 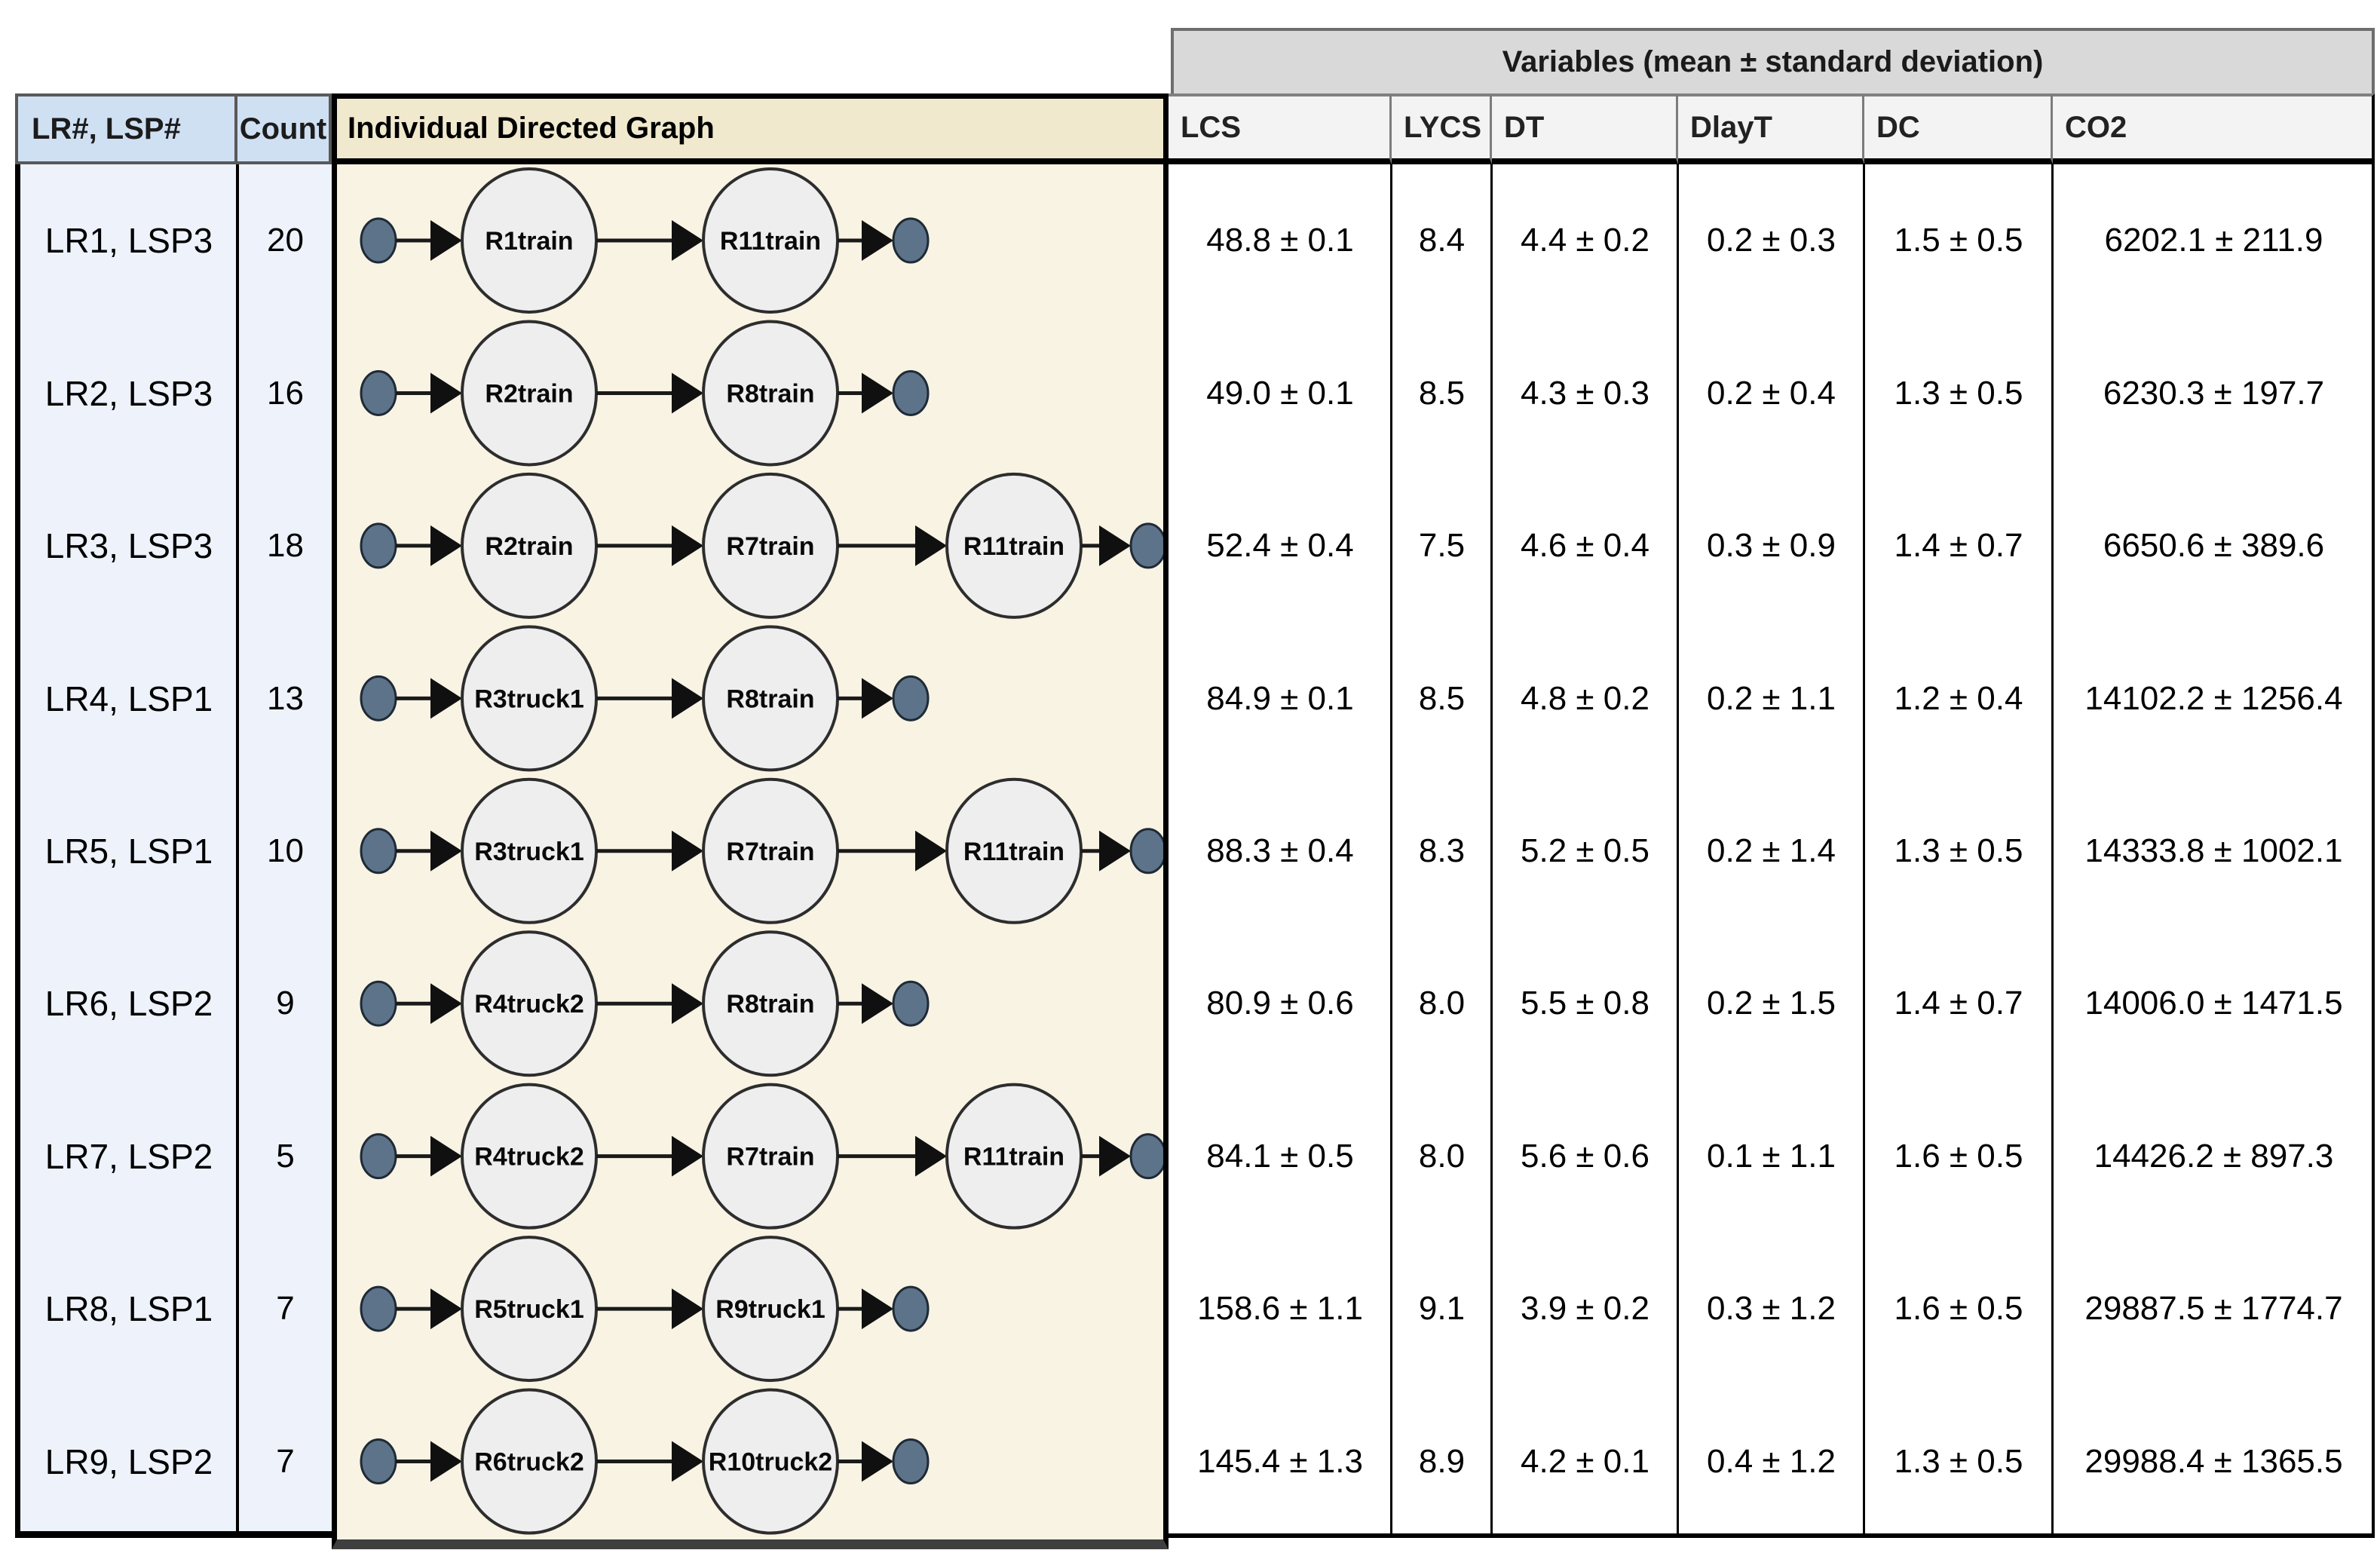 What do you see at coordinates (645, 393) in the screenshot?
I see `graph-row: R2train R8train` at bounding box center [645, 393].